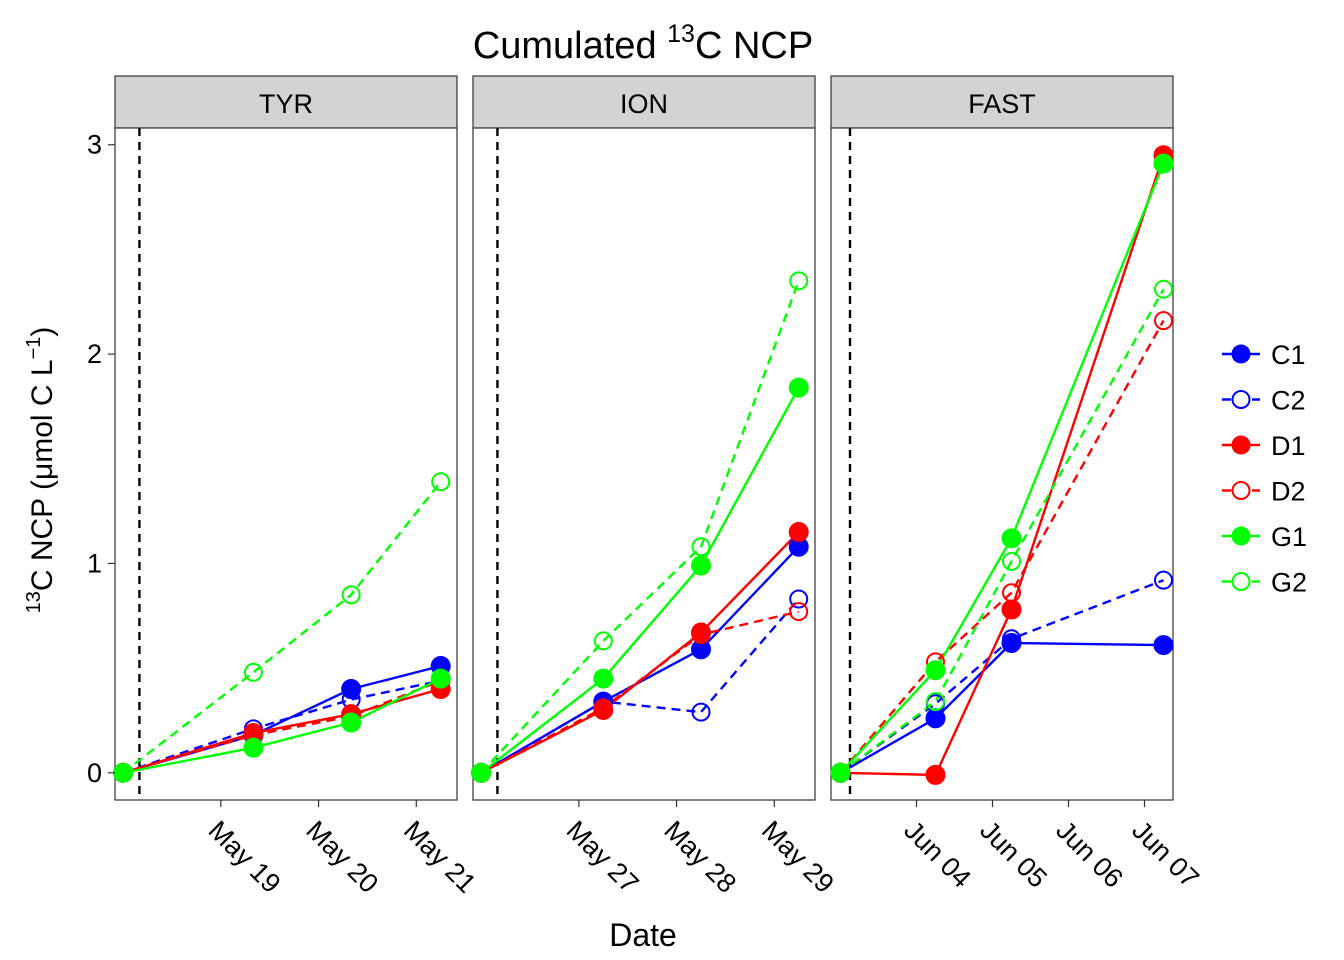  What do you see at coordinates (603, 857) in the screenshot?
I see `x-tick-label: May 27` at bounding box center [603, 857].